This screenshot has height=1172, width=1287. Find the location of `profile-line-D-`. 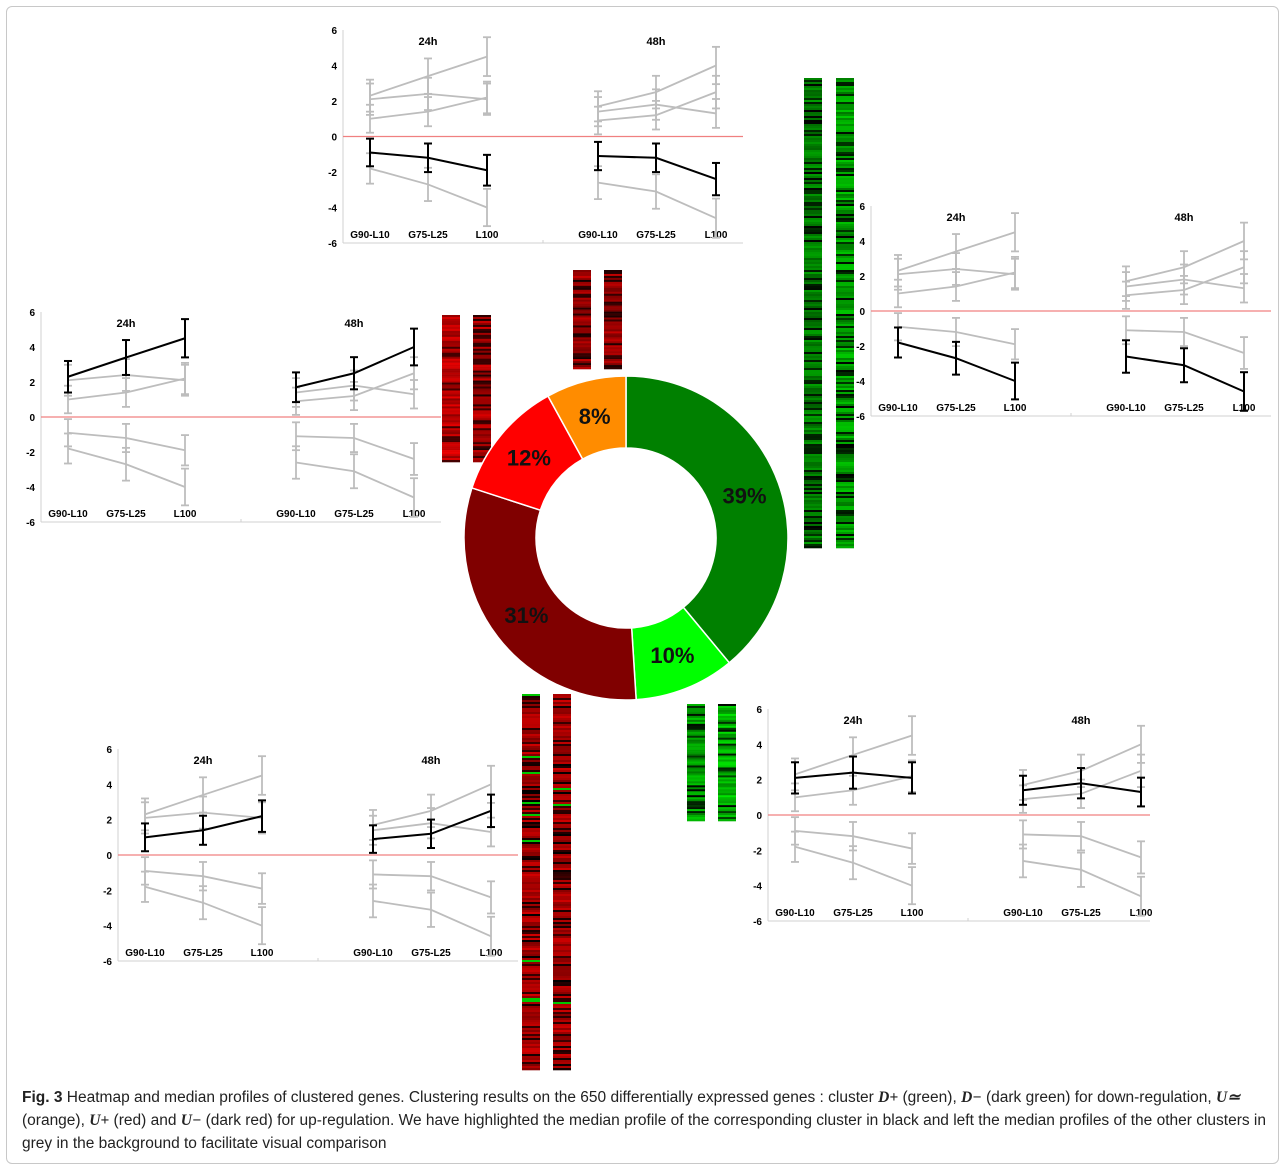

profile-line-D- is located at coordinates (1082, 879).